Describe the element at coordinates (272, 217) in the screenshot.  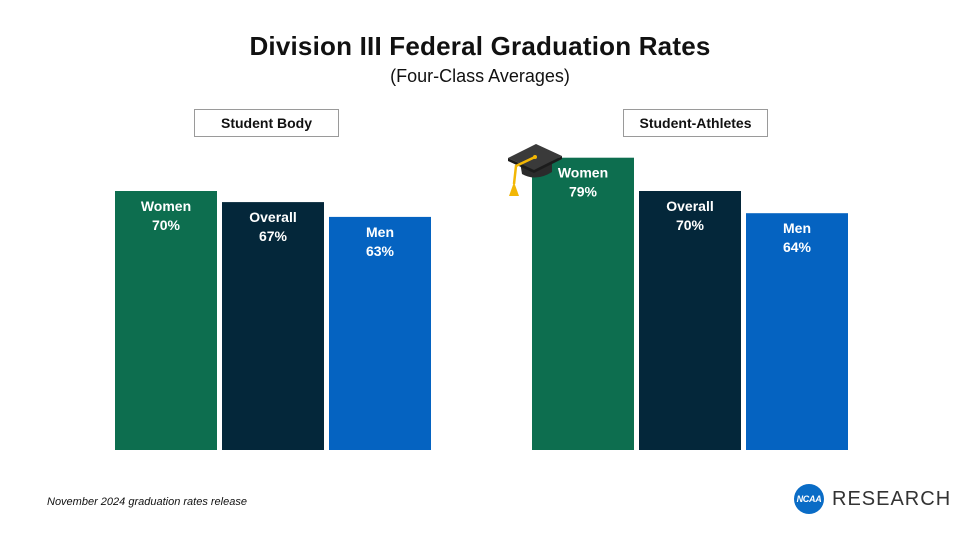
I see `bar-category-label-student-body-overall: Overall` at that location.